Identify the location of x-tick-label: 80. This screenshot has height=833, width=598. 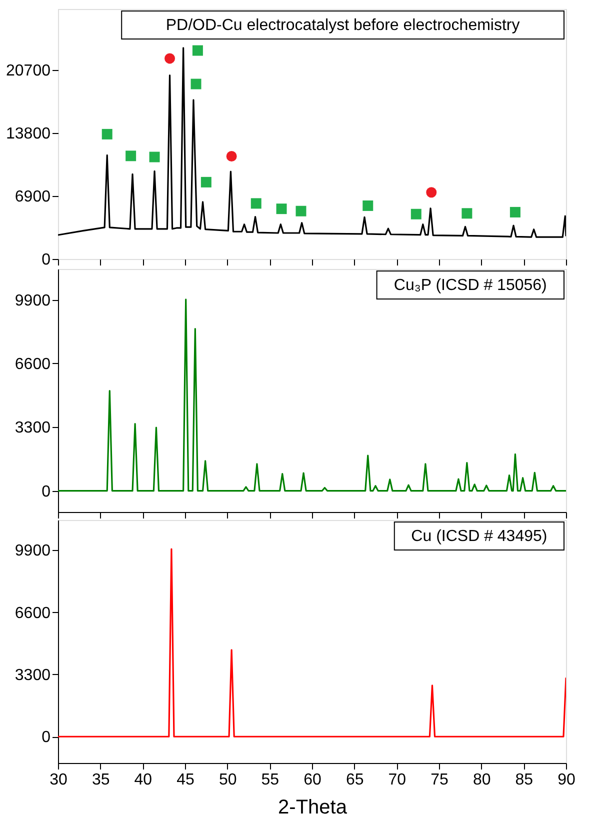
(481, 780).